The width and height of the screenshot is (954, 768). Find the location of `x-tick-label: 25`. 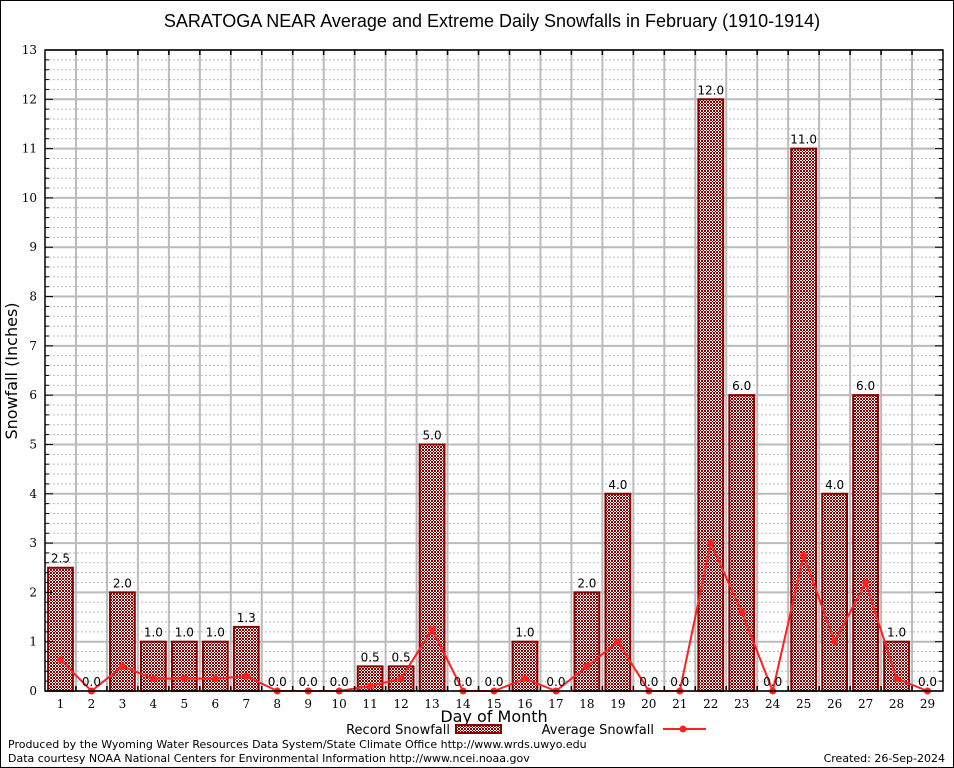

x-tick-label: 25 is located at coordinates (803, 704).